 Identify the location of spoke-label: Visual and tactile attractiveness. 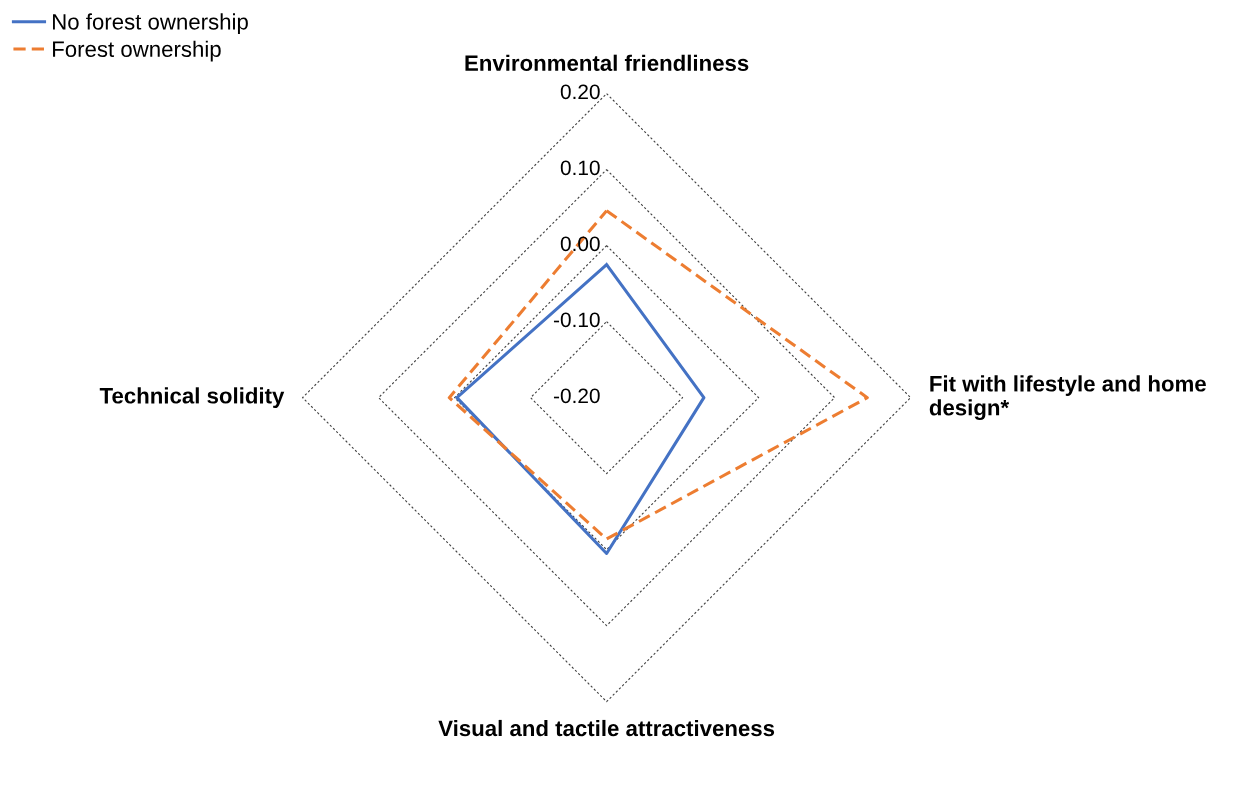
(606, 728).